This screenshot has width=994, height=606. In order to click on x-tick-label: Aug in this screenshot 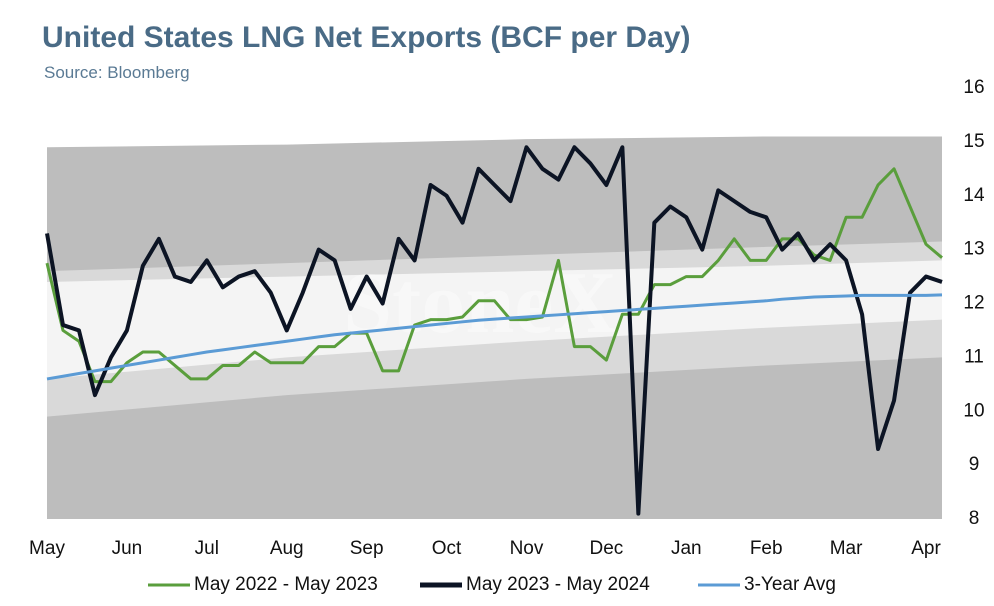, I will do `click(287, 548)`.